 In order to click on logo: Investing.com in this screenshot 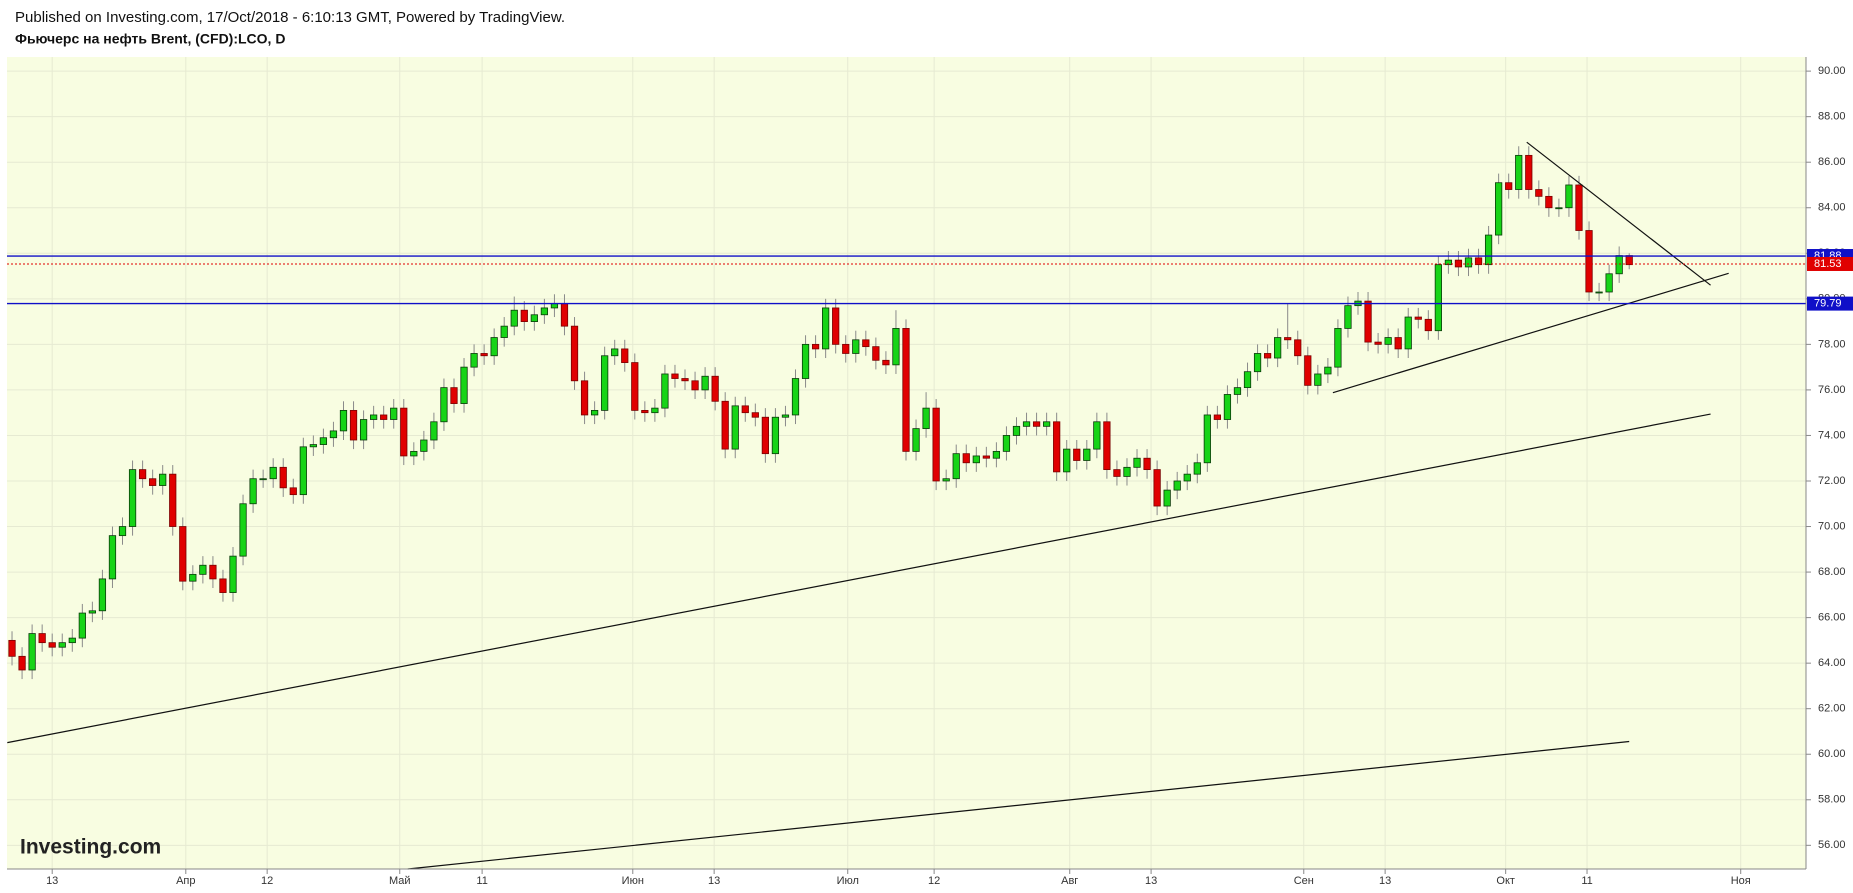, I will do `click(90, 847)`.